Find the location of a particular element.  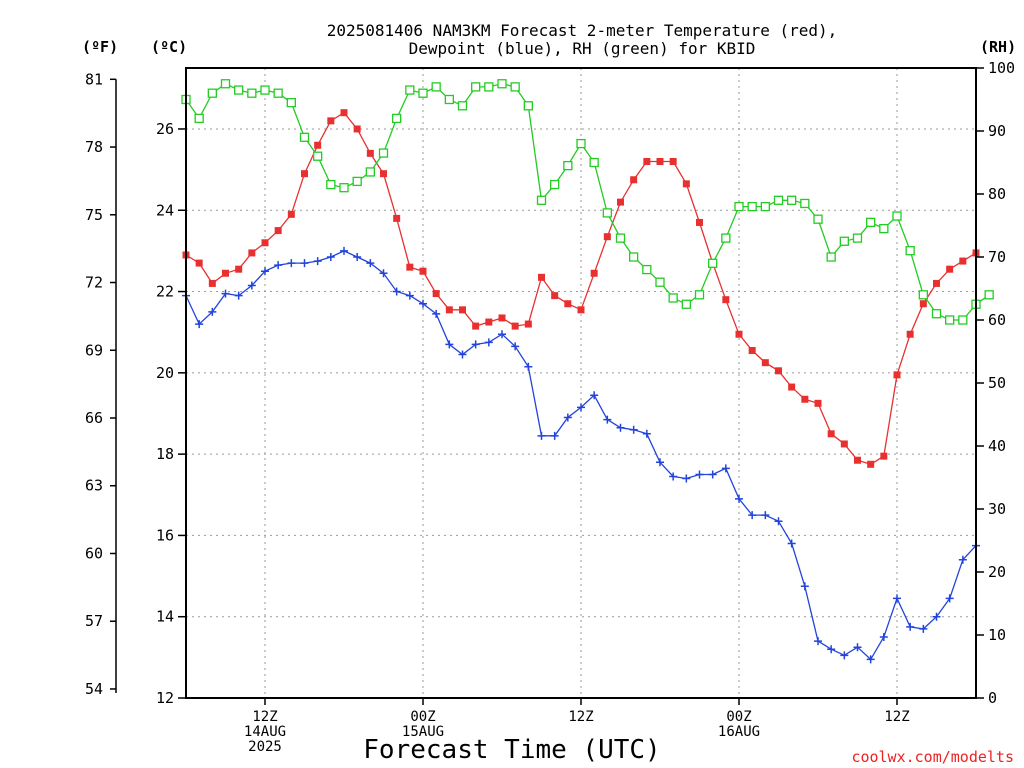

fahrenheit-tick-label: 54 is located at coordinates (94, 689).